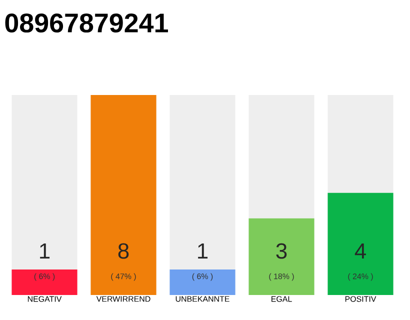 This screenshot has height=320, width=410. I want to click on annotation: 3, so click(281, 251).